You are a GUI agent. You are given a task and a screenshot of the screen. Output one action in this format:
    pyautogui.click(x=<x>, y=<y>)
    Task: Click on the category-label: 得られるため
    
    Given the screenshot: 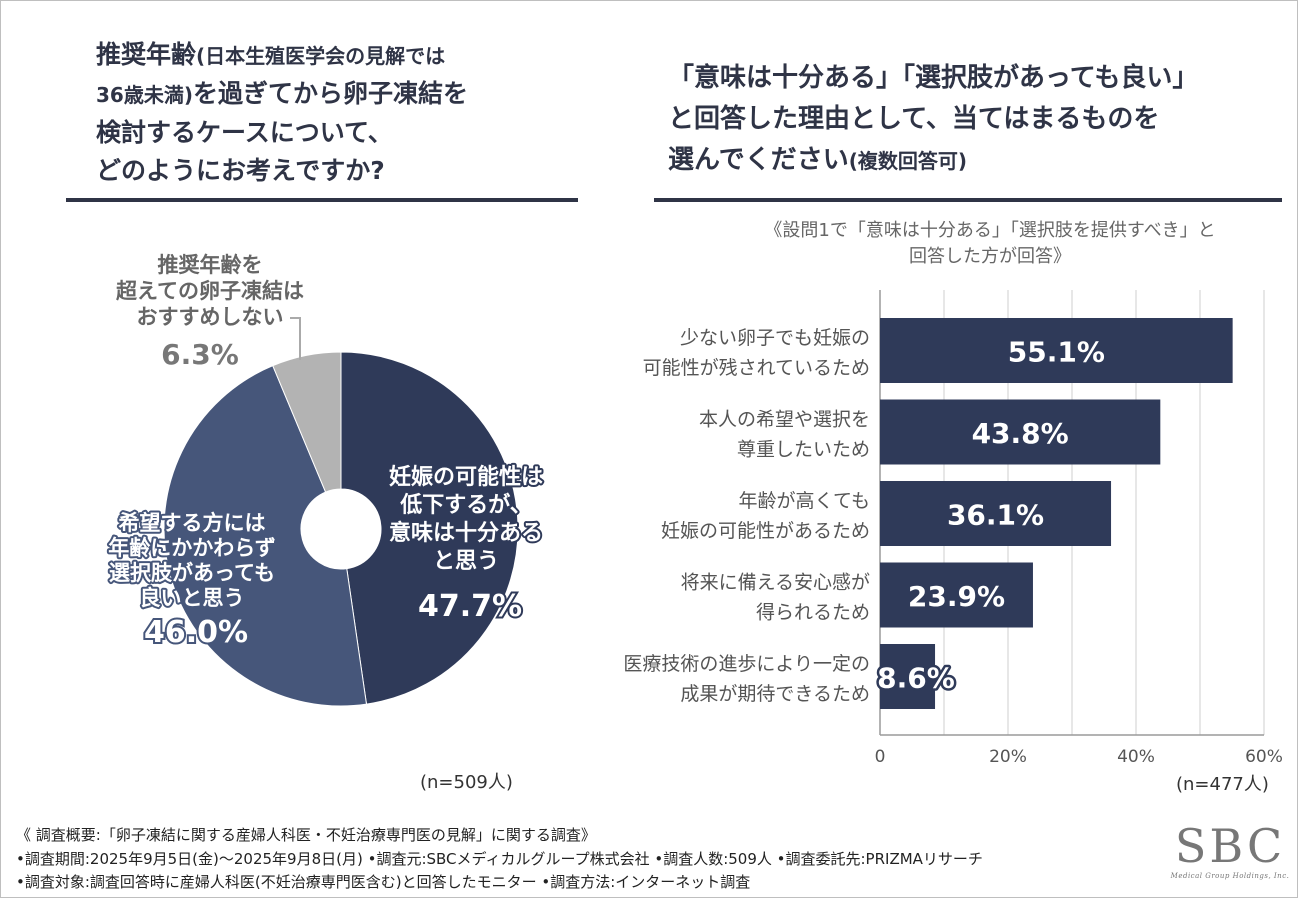 What is the action you would take?
    pyautogui.click(x=813, y=613)
    